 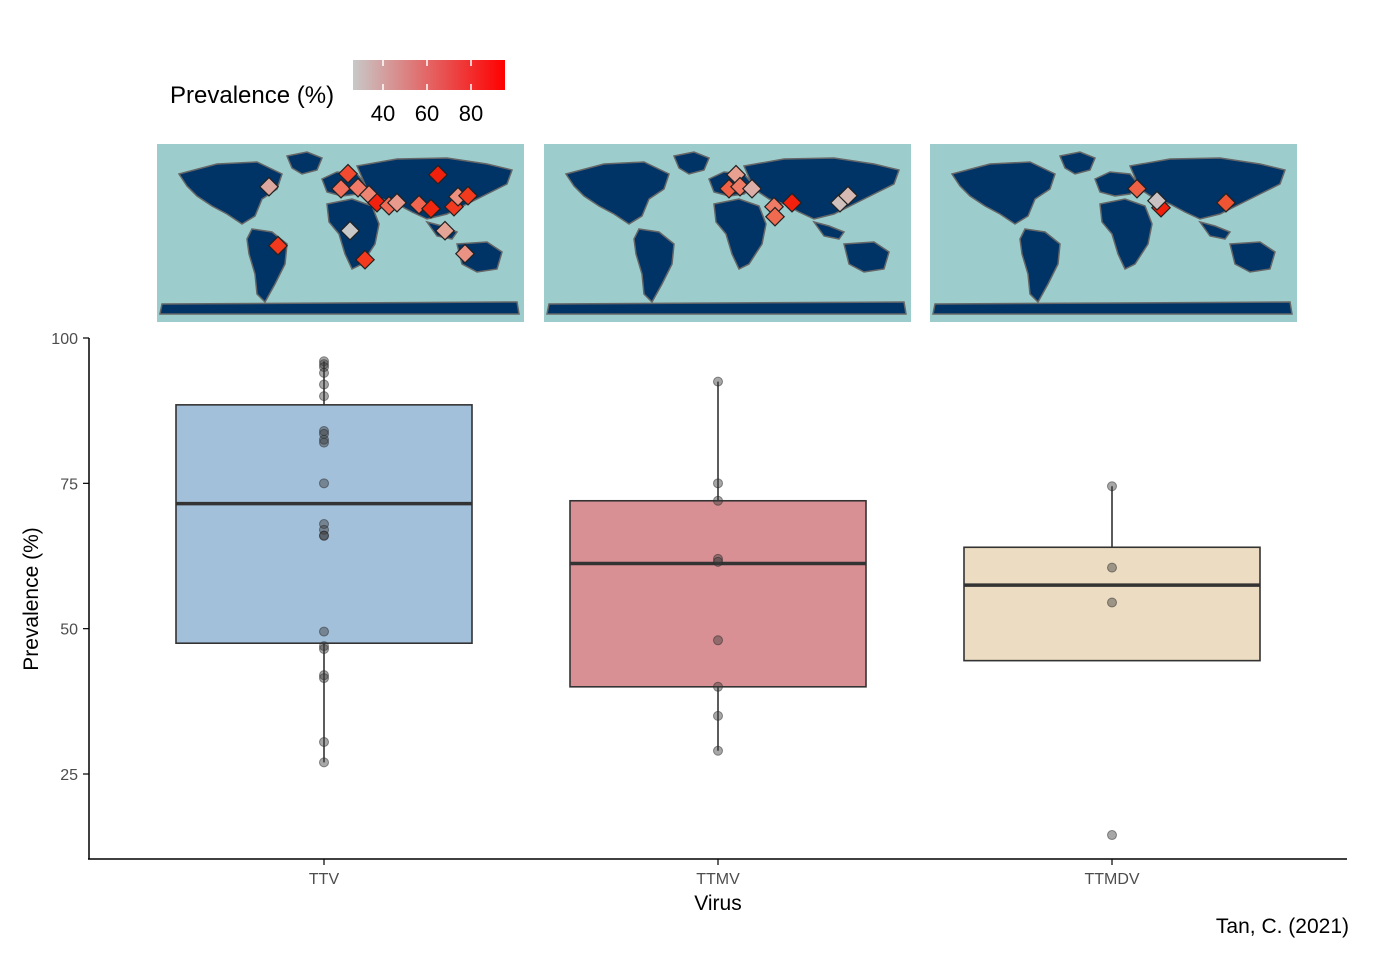 I want to click on x-tick-label: TTMDV, so click(x=1111, y=879).